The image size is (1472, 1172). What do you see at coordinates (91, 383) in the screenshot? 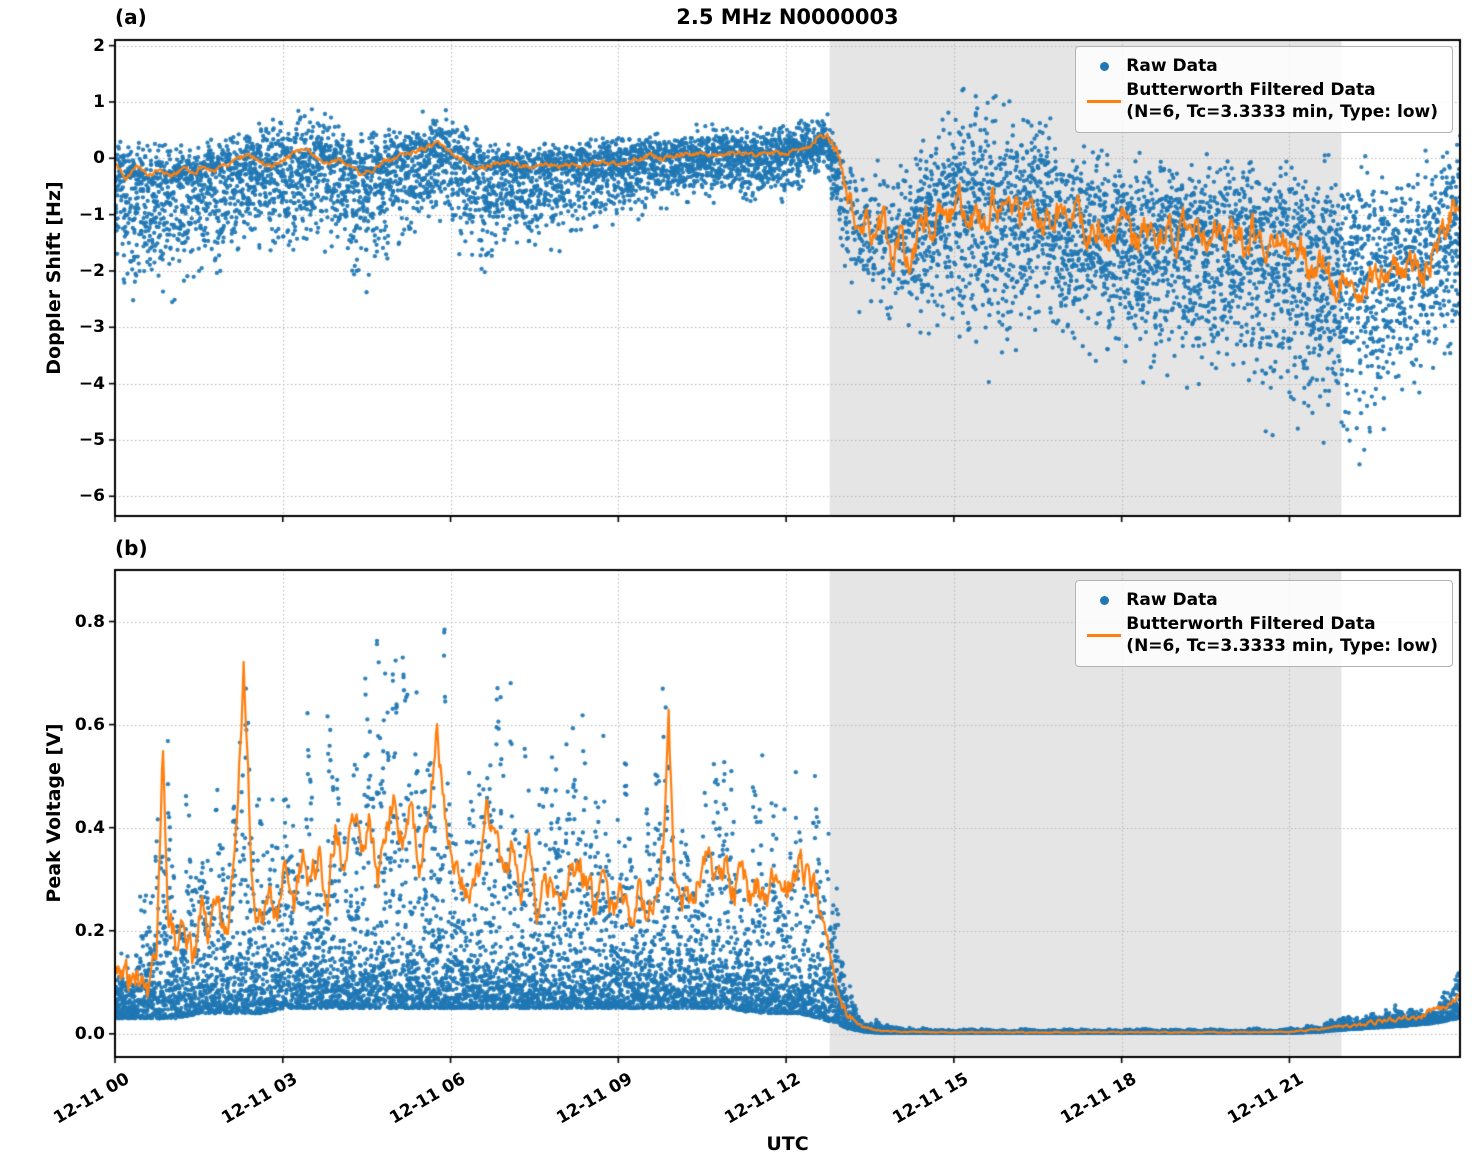
I see `y-tick-label: −4` at bounding box center [91, 383].